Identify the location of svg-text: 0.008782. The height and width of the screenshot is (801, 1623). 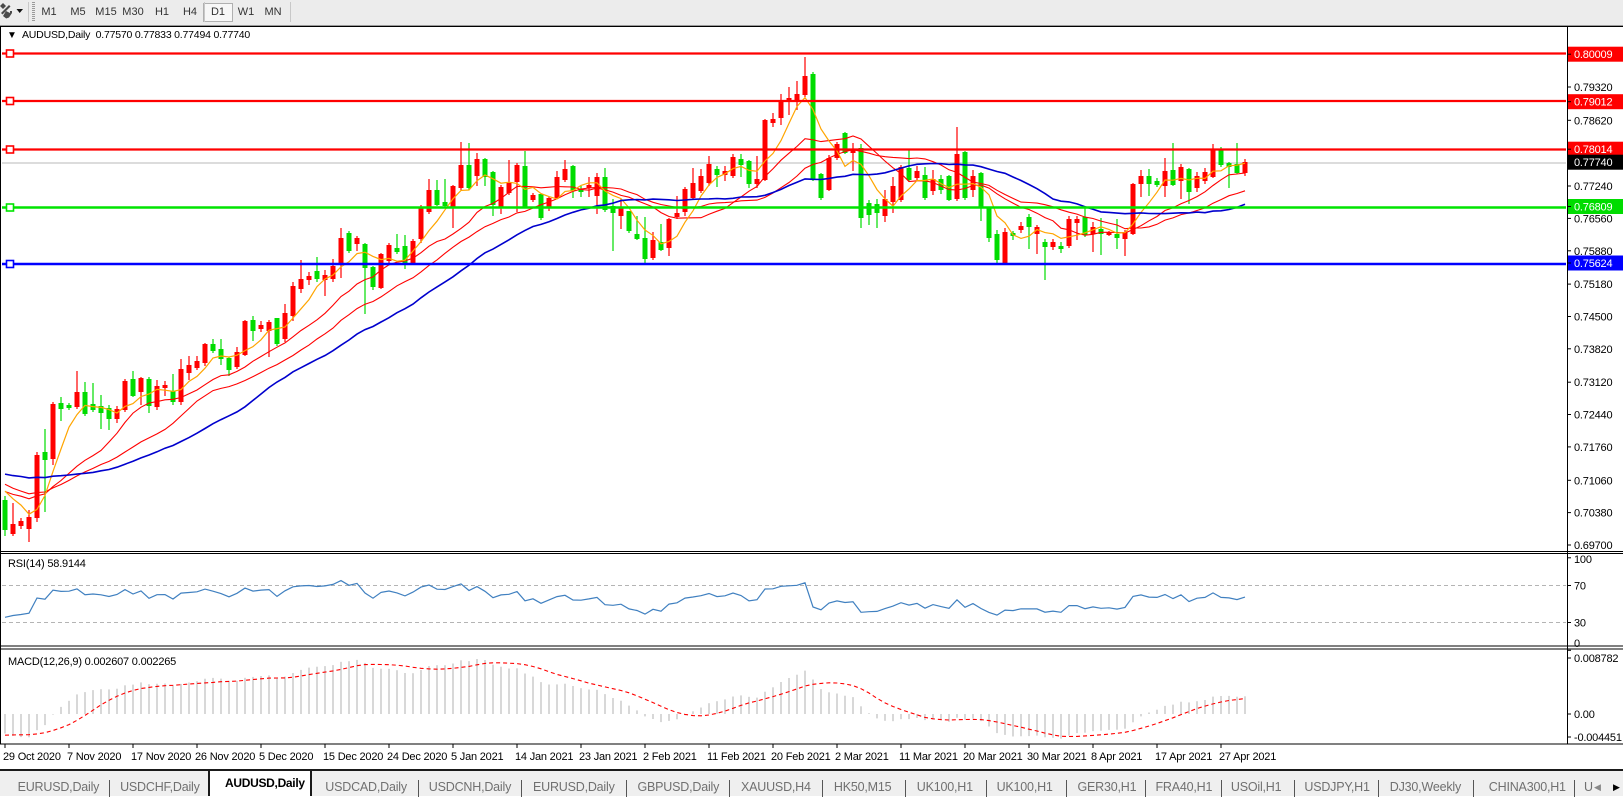
(1596, 659).